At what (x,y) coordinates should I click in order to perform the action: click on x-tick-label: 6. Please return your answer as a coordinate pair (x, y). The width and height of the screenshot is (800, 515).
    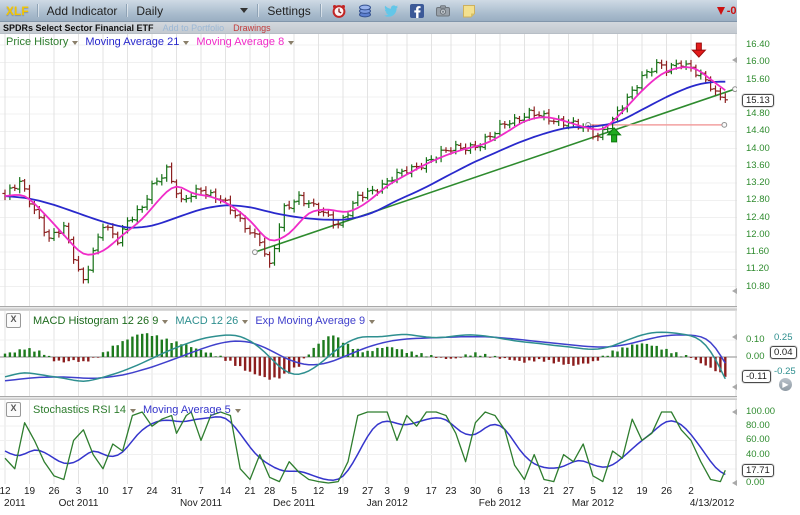
    Looking at the image, I should click on (500, 491).